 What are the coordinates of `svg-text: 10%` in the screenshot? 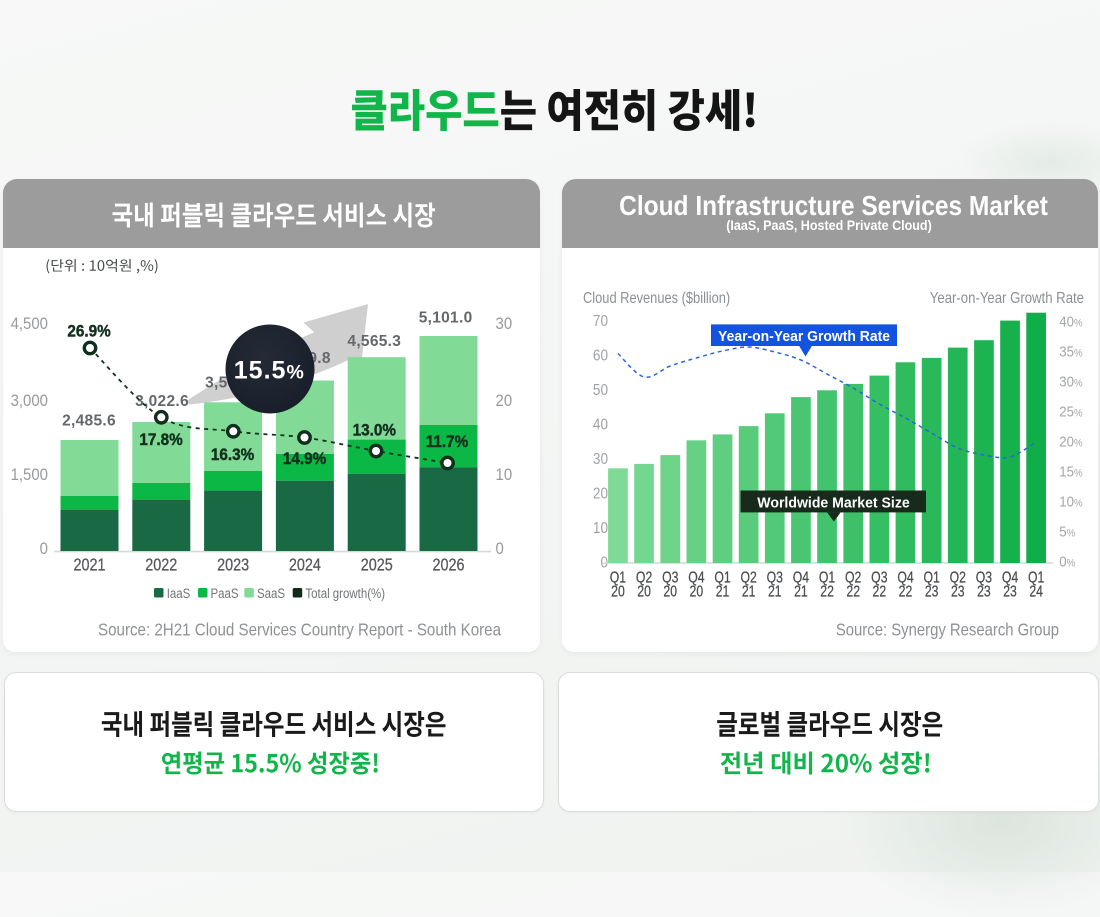 It's located at (1070, 500).